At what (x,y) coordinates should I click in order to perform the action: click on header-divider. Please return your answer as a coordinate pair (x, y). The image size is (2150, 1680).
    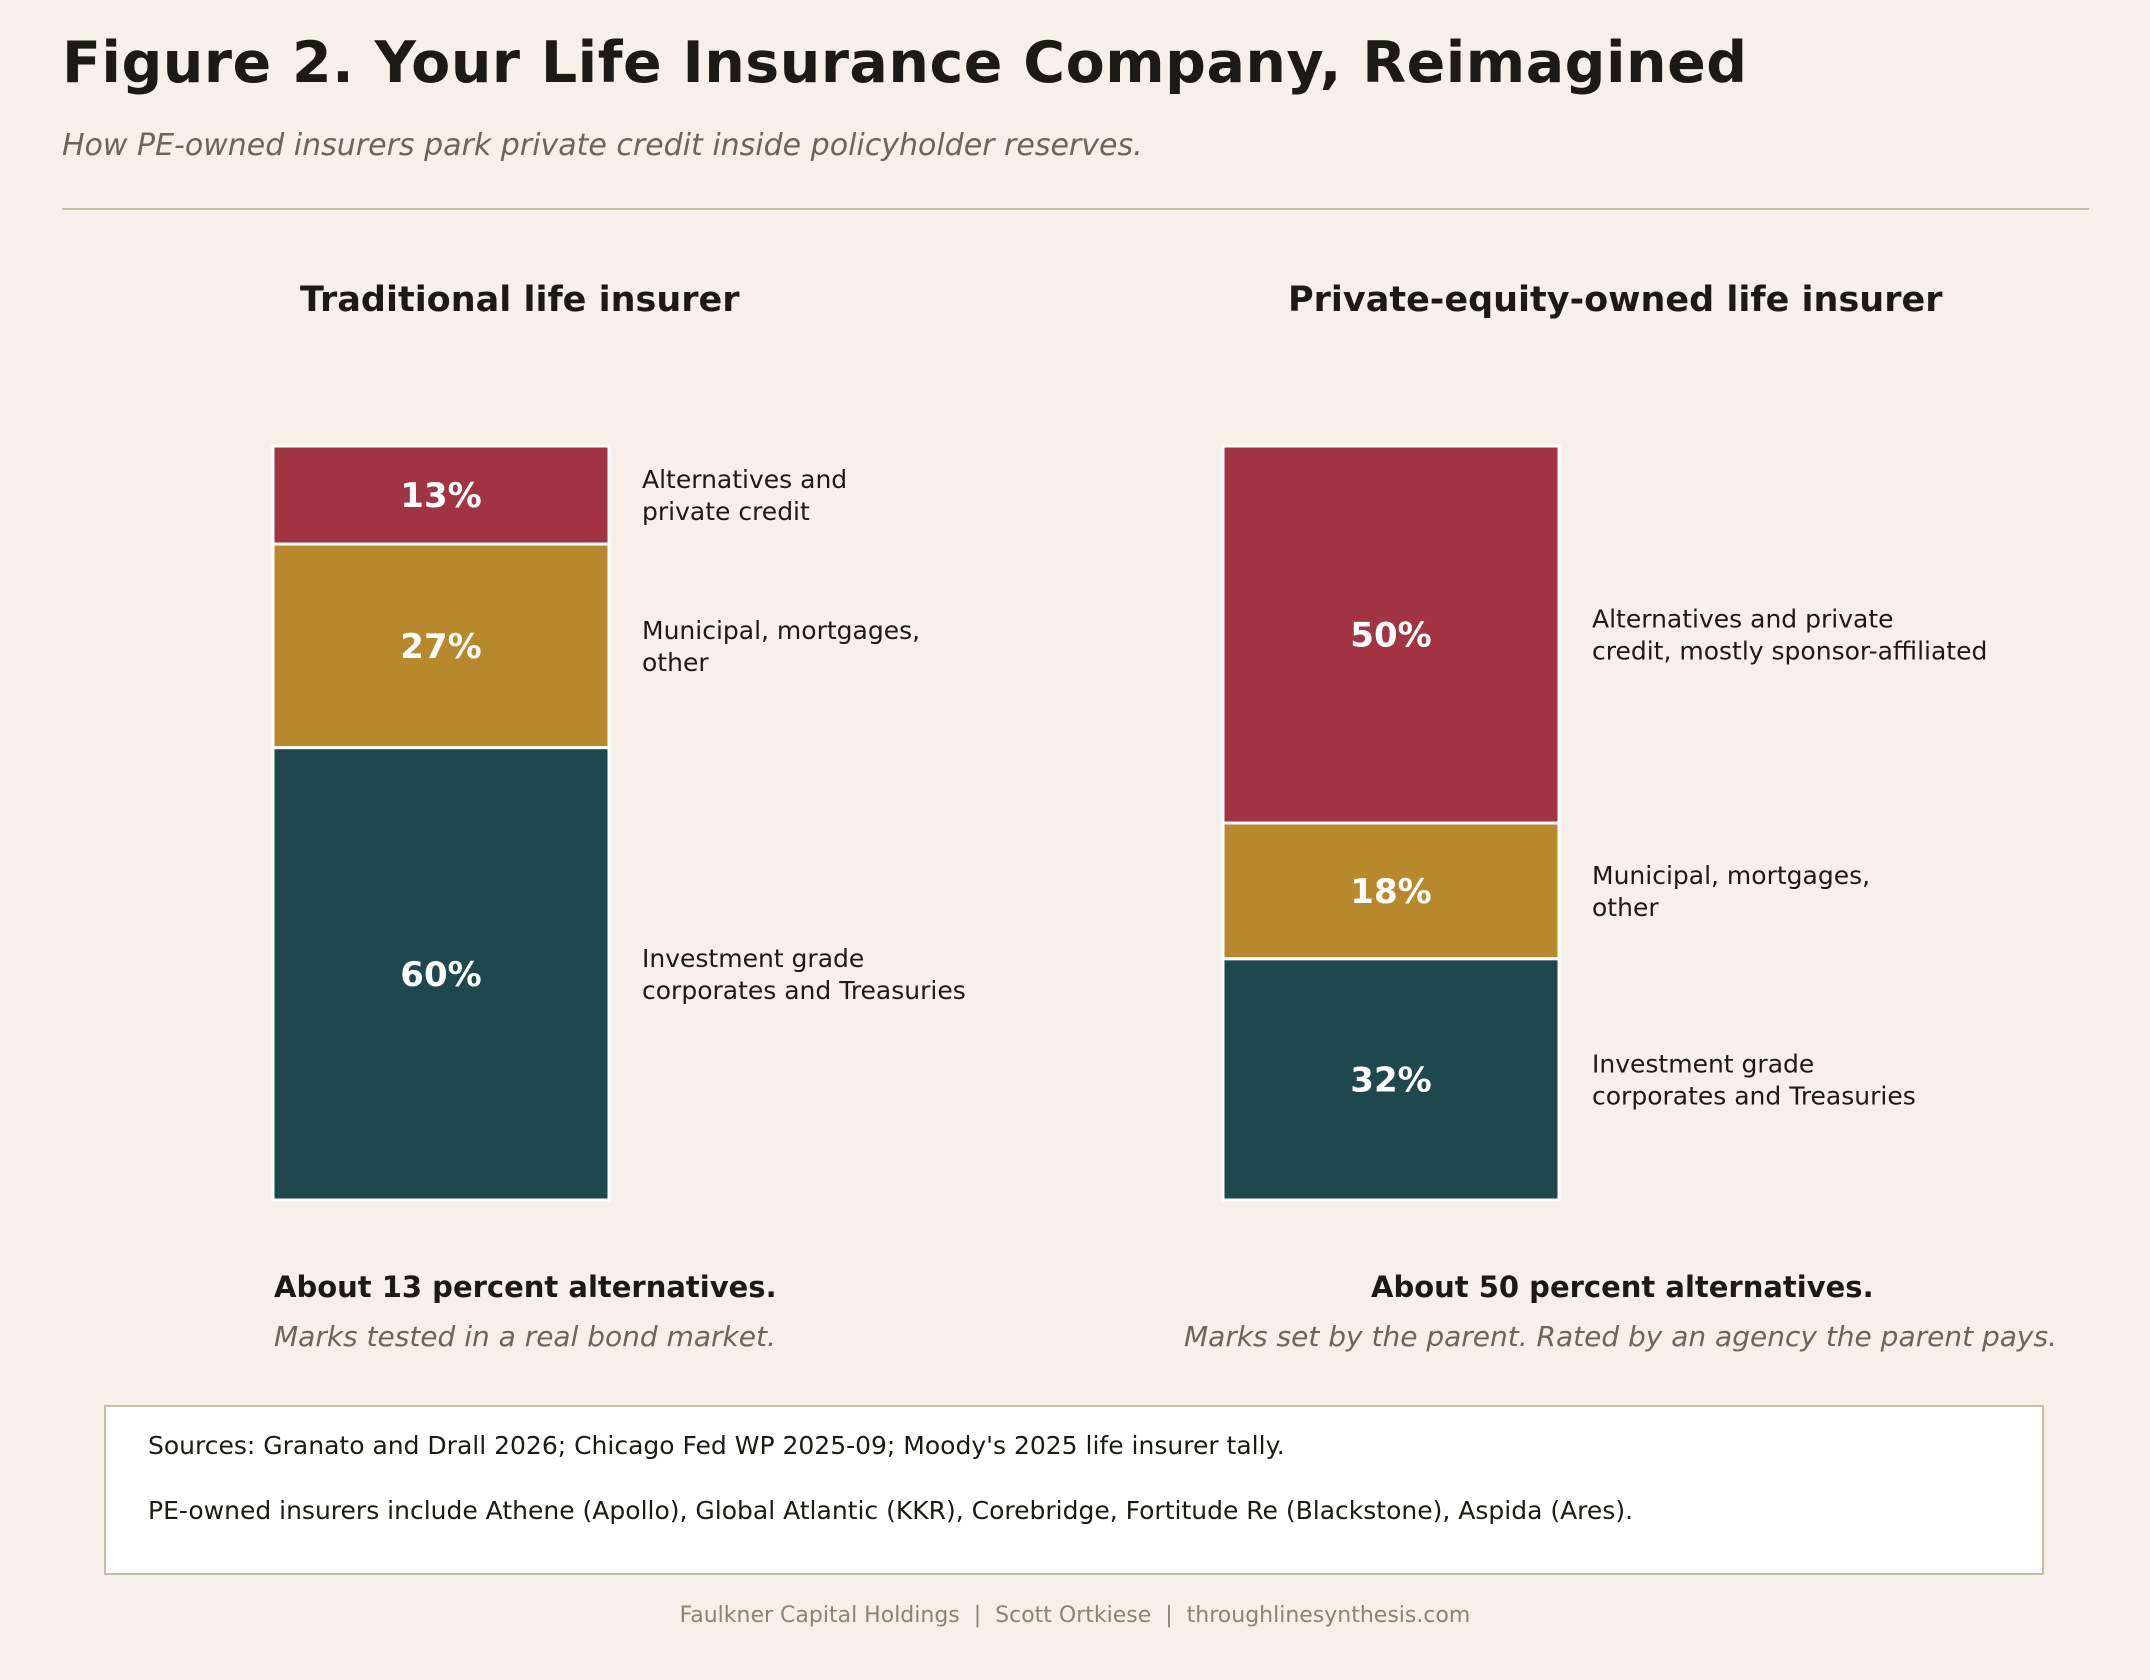
    Looking at the image, I should click on (1075, 209).